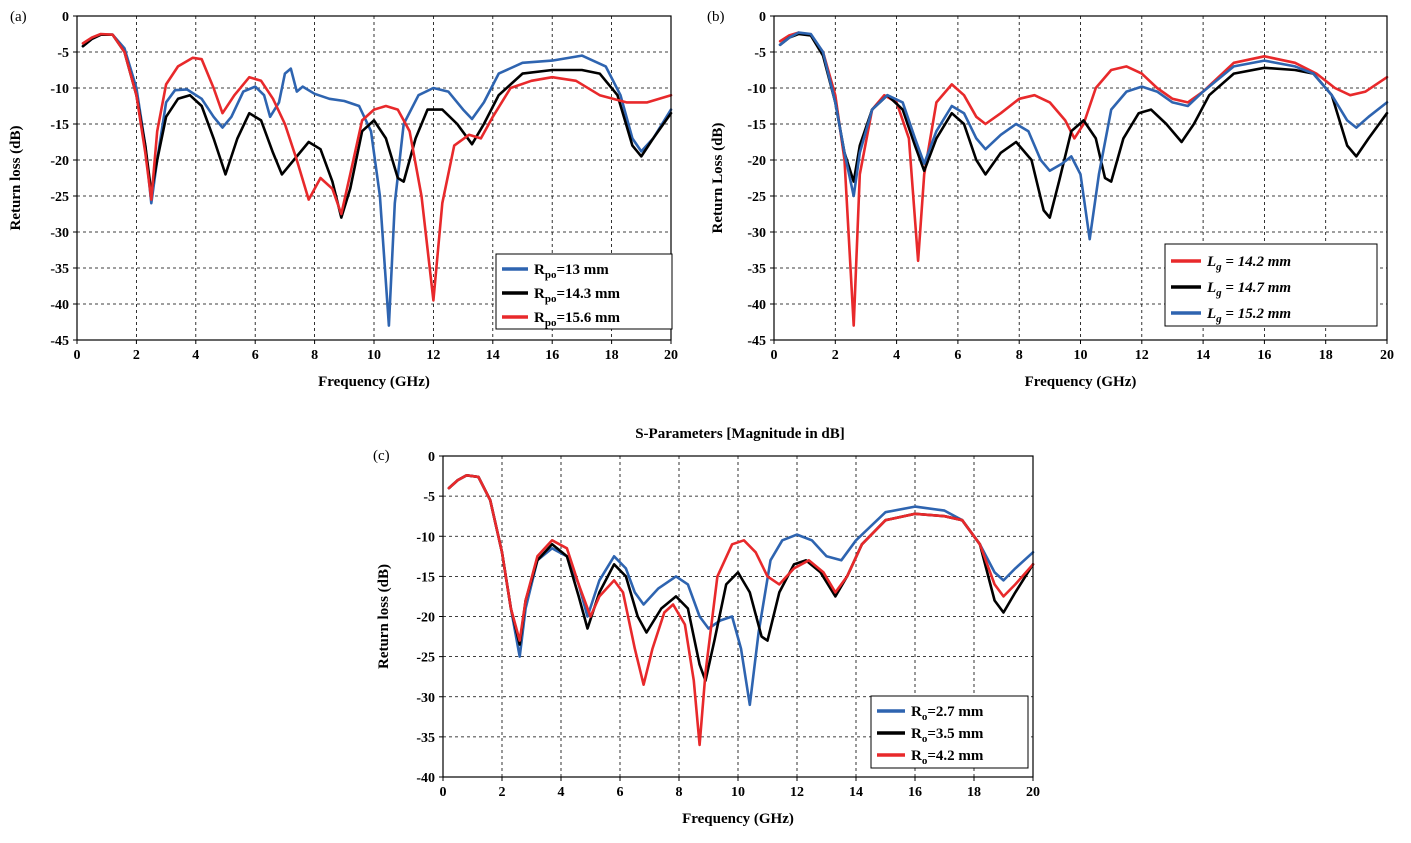  What do you see at coordinates (18, 17) in the screenshot?
I see `panel-label: (a)` at bounding box center [18, 17].